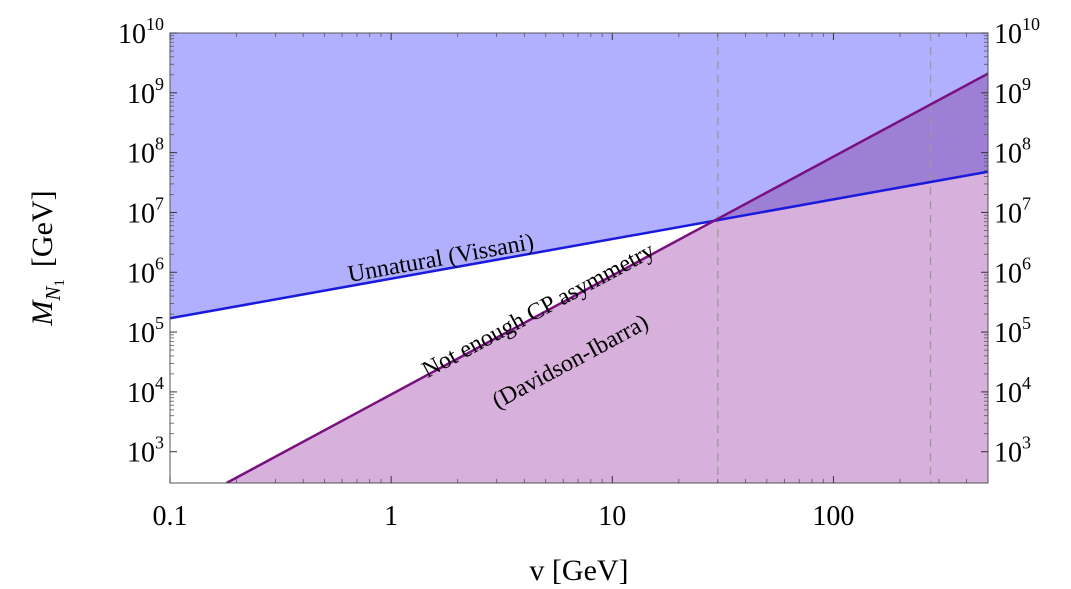 This screenshot has width=1071, height=589. Describe the element at coordinates (1017, 32) in the screenshot. I see `y-tick-label-right: 10¹⁰` at that location.